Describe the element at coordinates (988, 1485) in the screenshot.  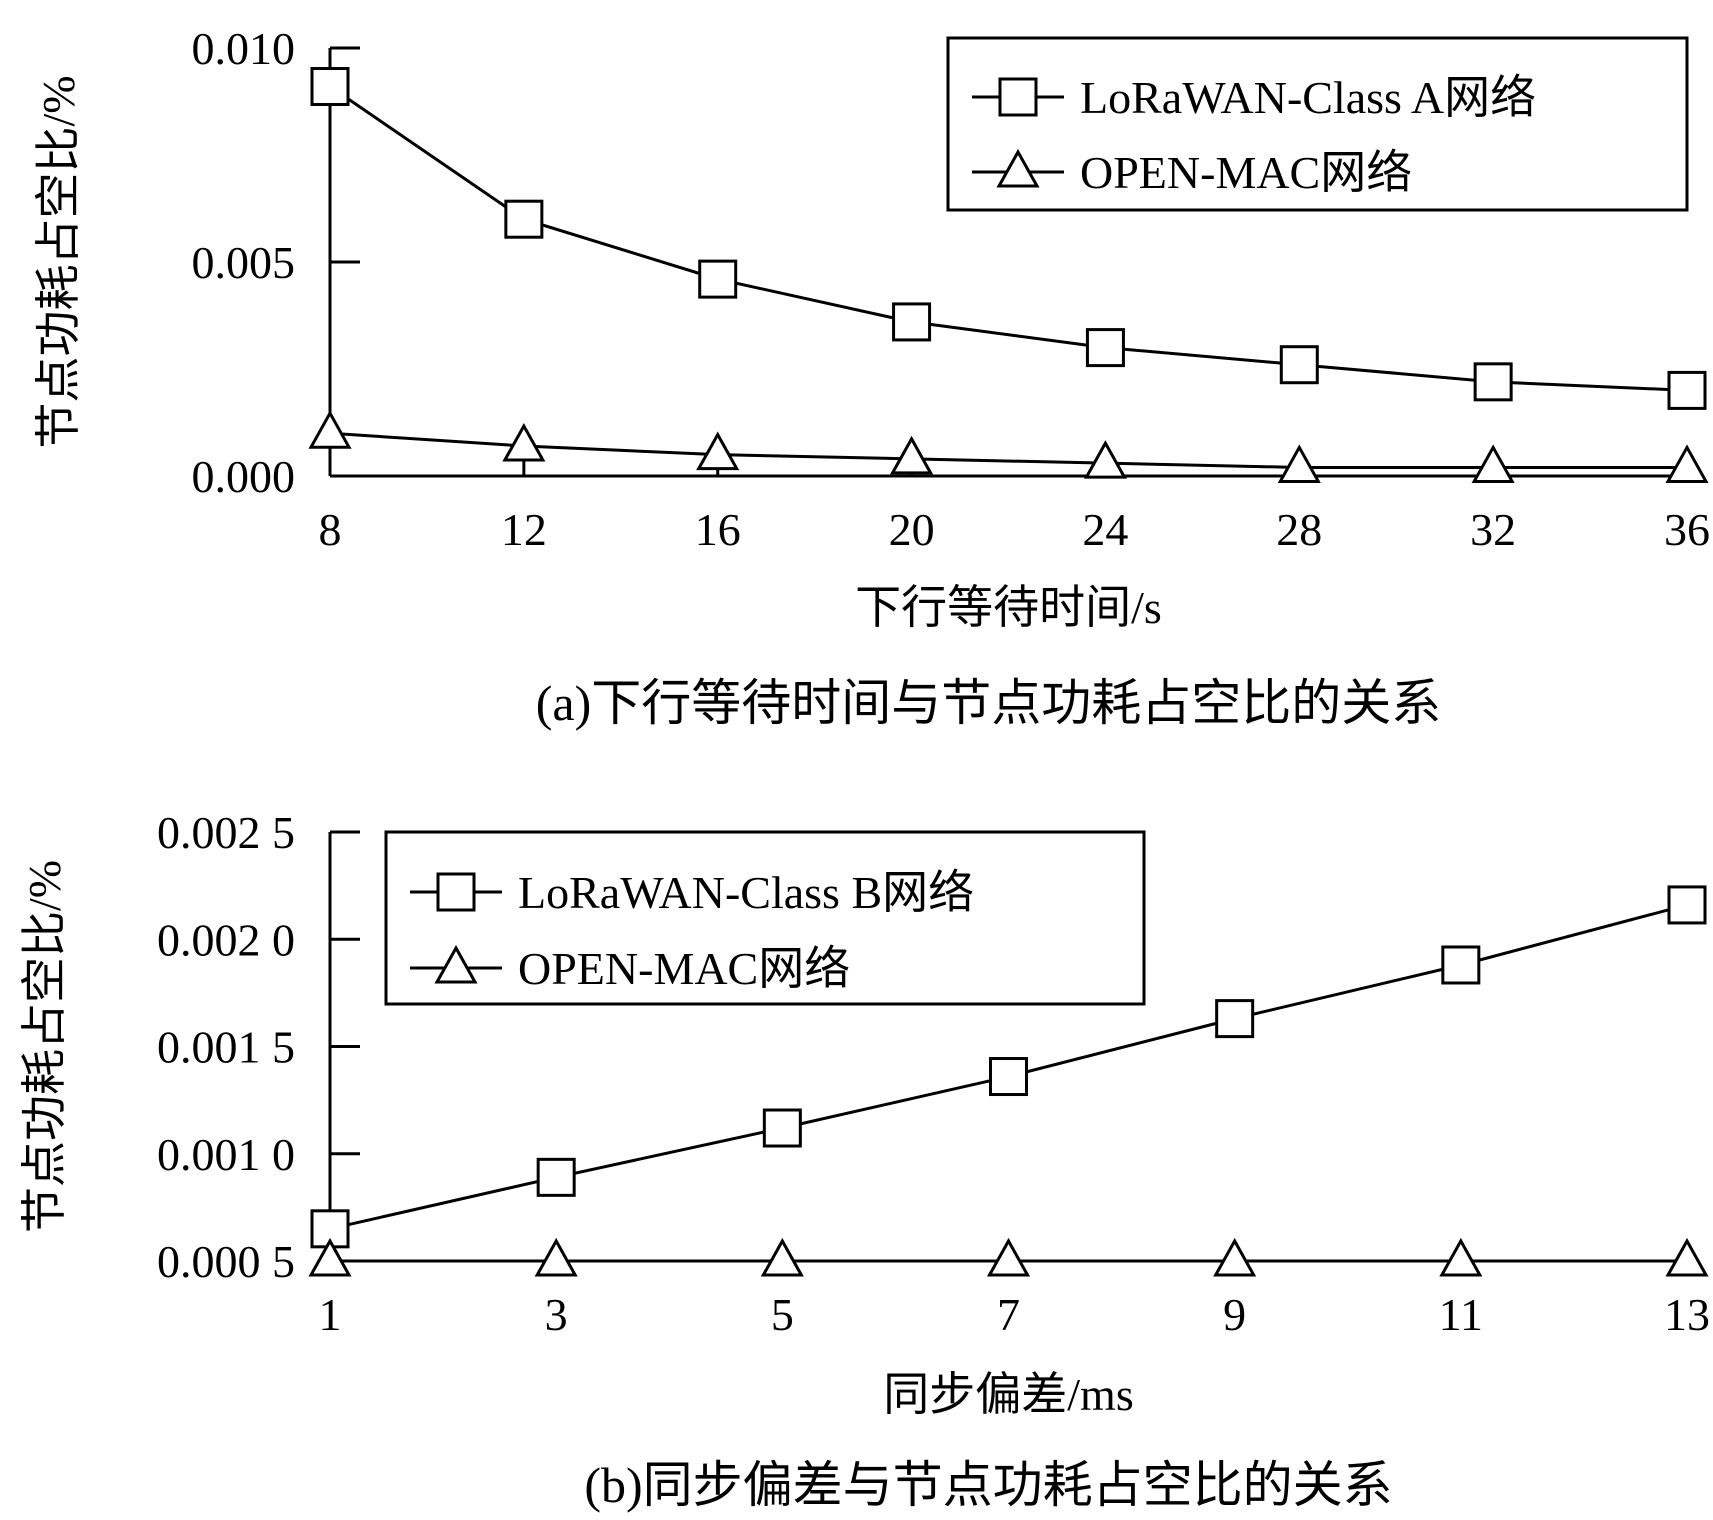
I see `chart-caption: (b)同步偏差与节点功耗占空比的关系` at that location.